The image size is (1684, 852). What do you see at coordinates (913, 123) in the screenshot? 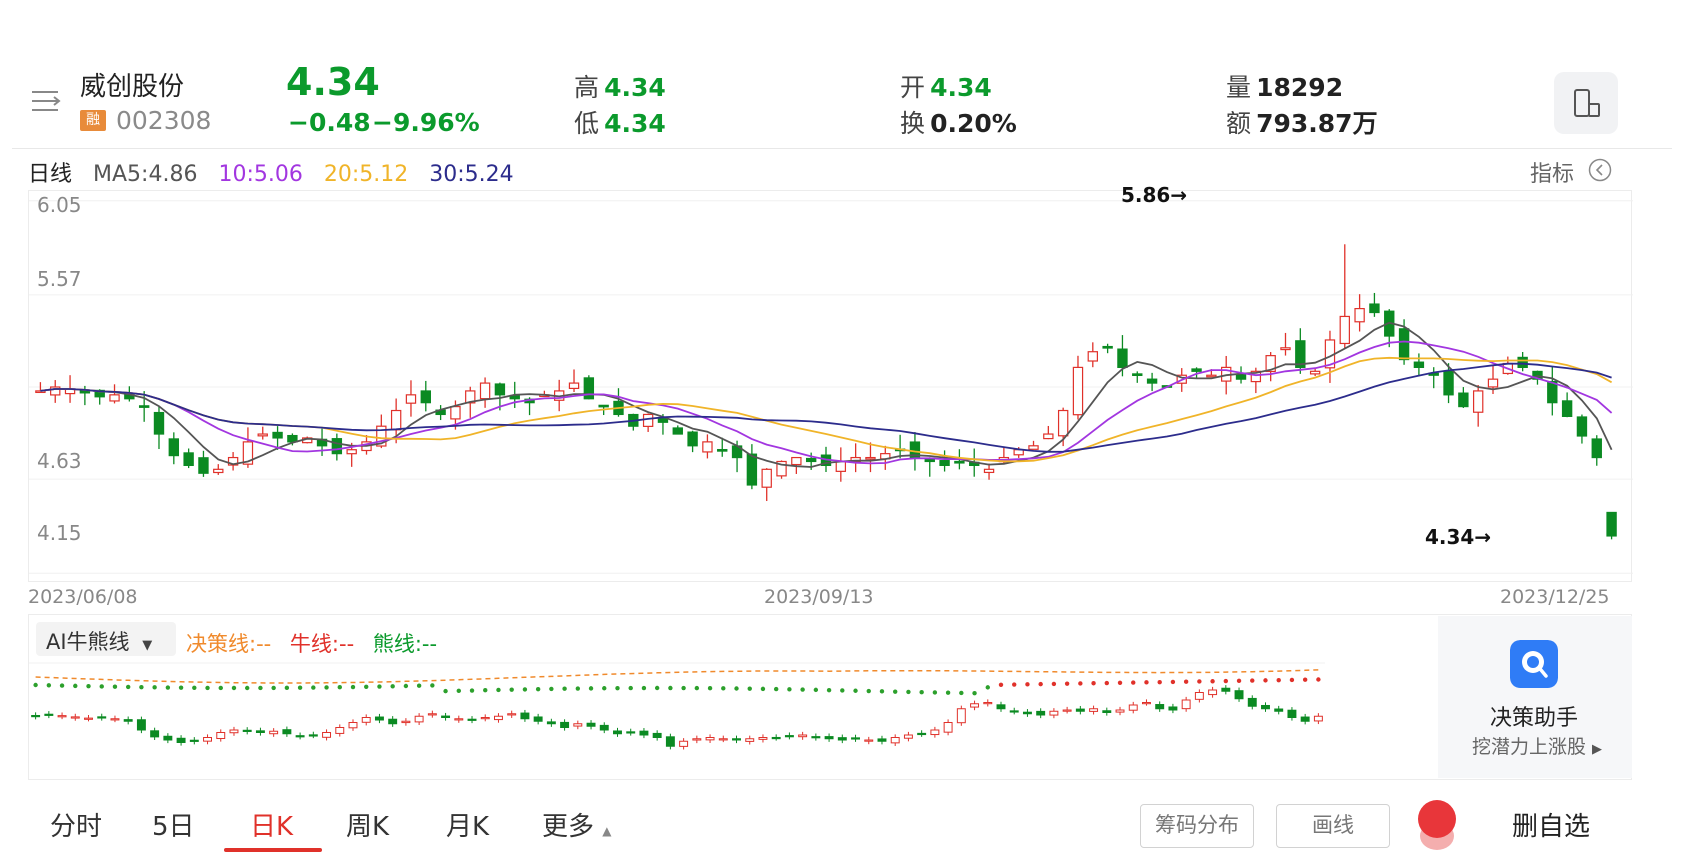
I see `turnover-label: 换` at bounding box center [913, 123].